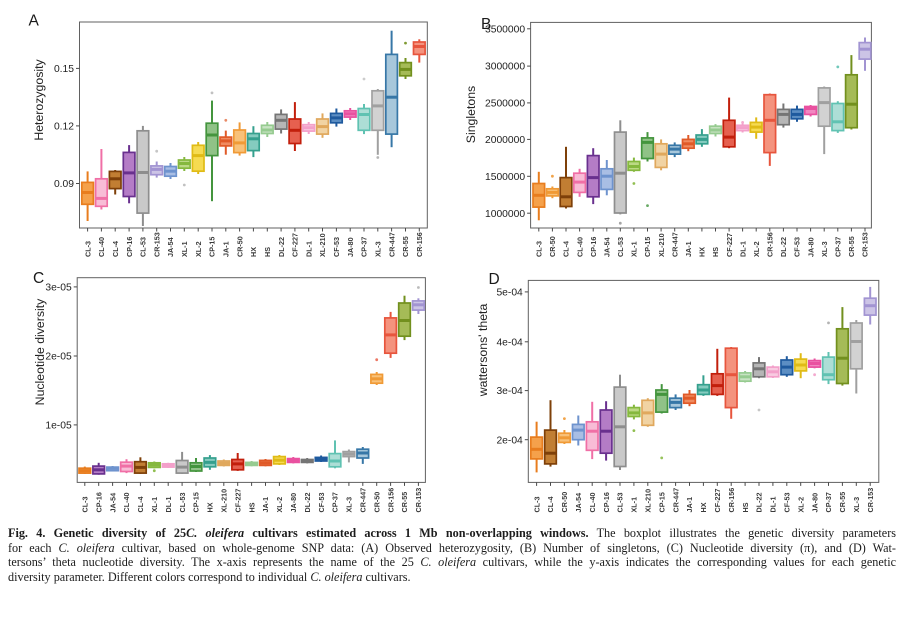 The width and height of the screenshot is (904, 617). What do you see at coordinates (39, 99) in the screenshot?
I see `svg-text: Heterozygosity` at bounding box center [39, 99].